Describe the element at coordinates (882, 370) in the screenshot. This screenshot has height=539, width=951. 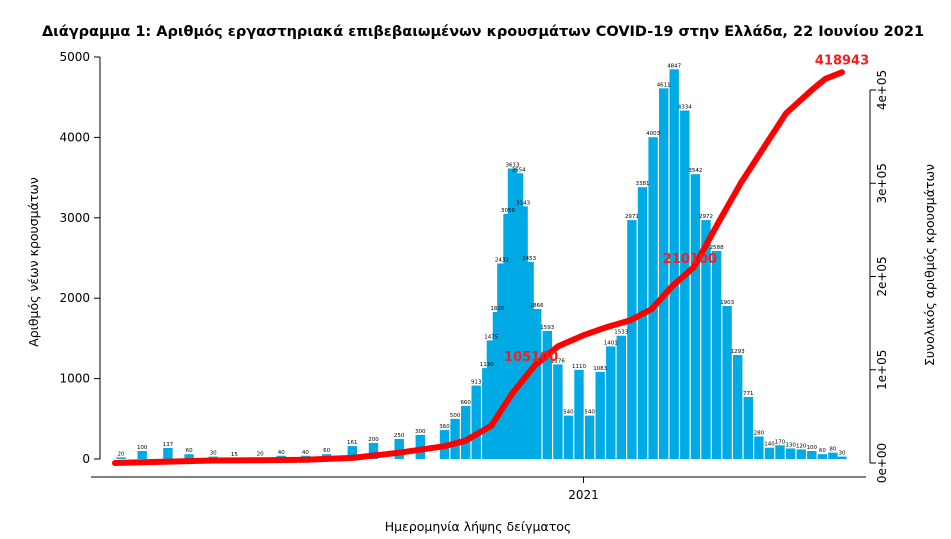
I see `y2-tick-label: 1e+05` at that location.